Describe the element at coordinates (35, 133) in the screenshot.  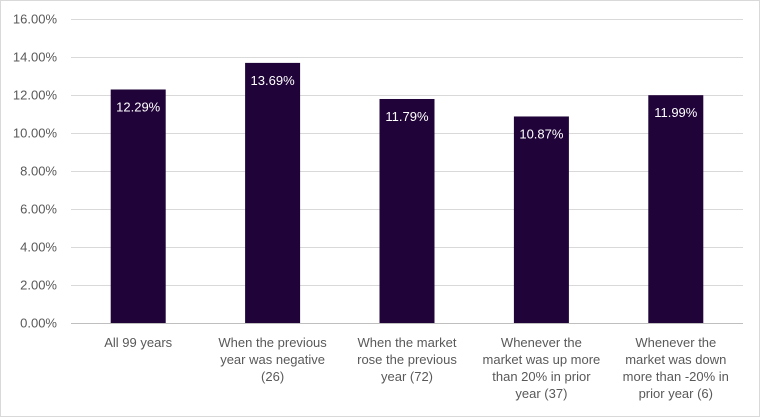
I see `y-tick-label: 10.00%` at that location.